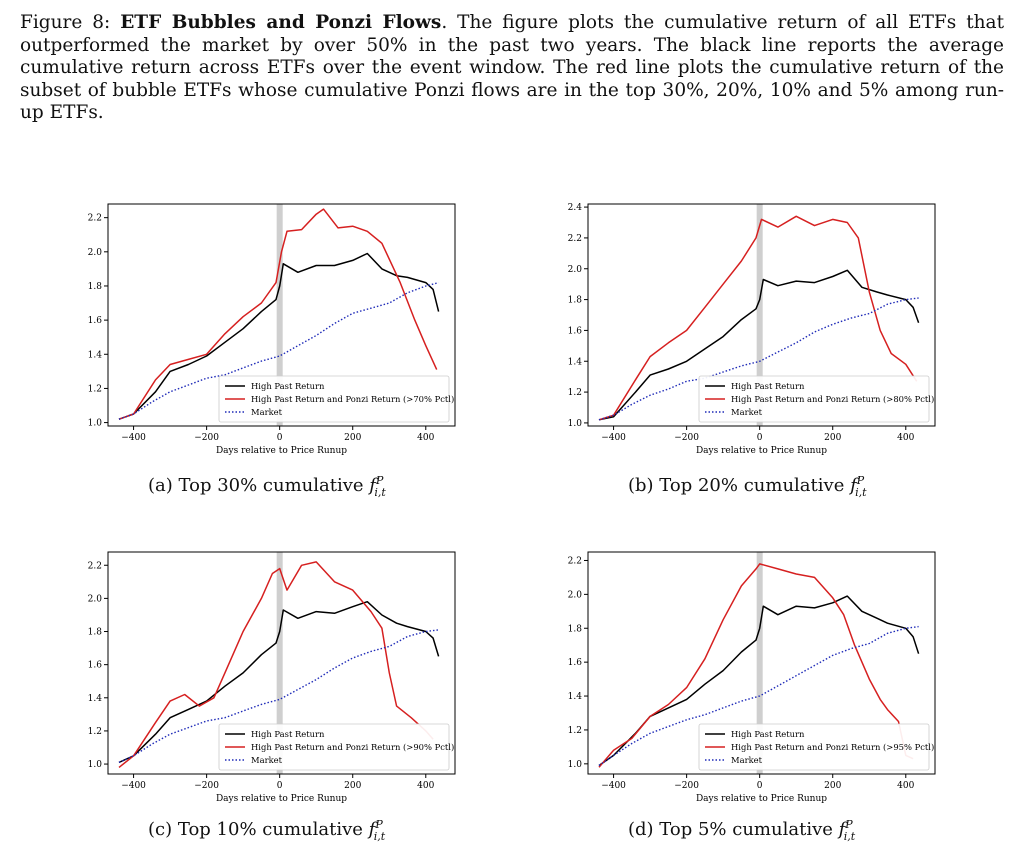 The height and width of the screenshot is (858, 1024). What do you see at coordinates (255, 829) in the screenshot?
I see `subcaption-c-text: (c) Top 10% cumulative` at bounding box center [255, 829].